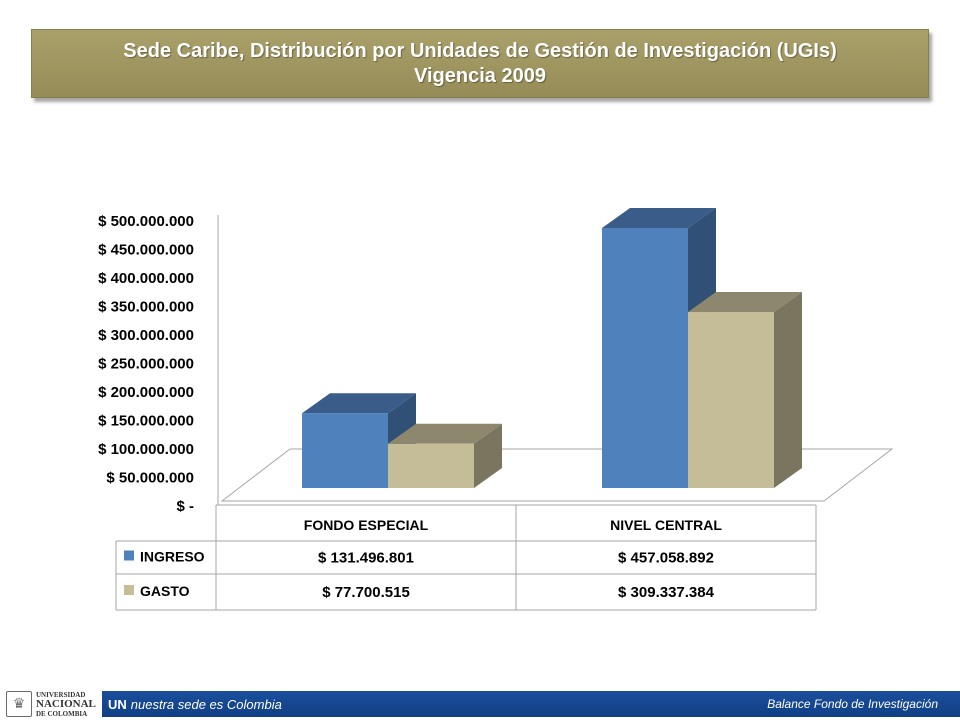 The image size is (960, 720). What do you see at coordinates (129, 555) in the screenshot?
I see `legend-key-ingreso` at bounding box center [129, 555].